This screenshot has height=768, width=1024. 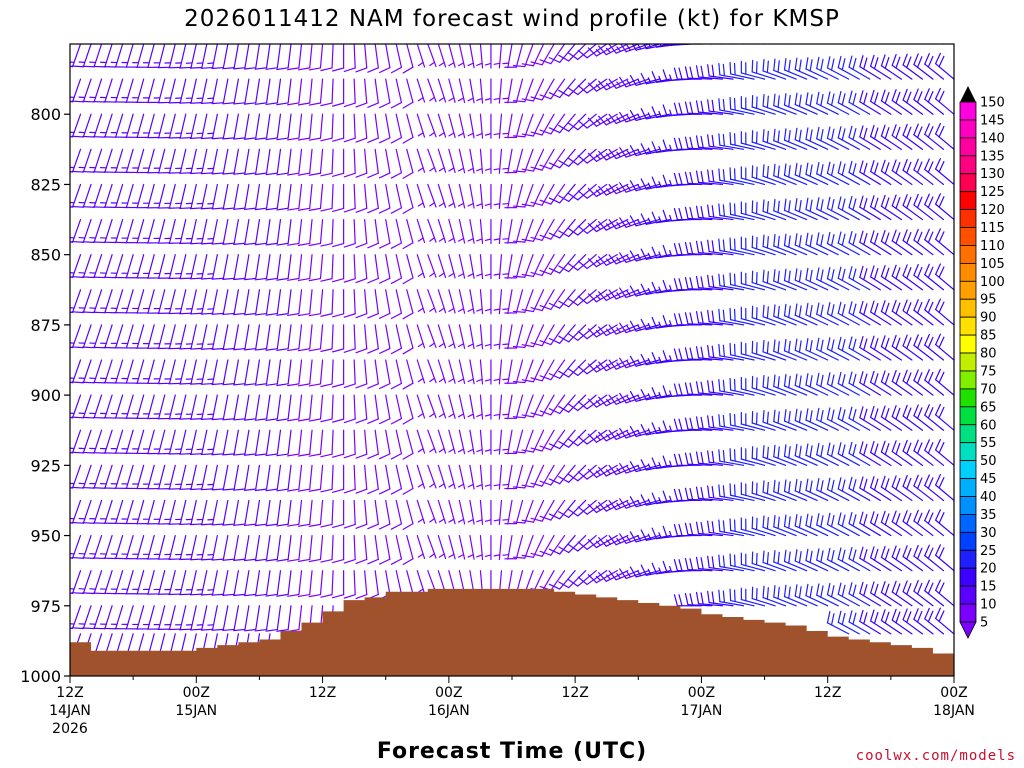 What do you see at coordinates (992, 210) in the screenshot?
I see `colorbar-label: 120` at bounding box center [992, 210].